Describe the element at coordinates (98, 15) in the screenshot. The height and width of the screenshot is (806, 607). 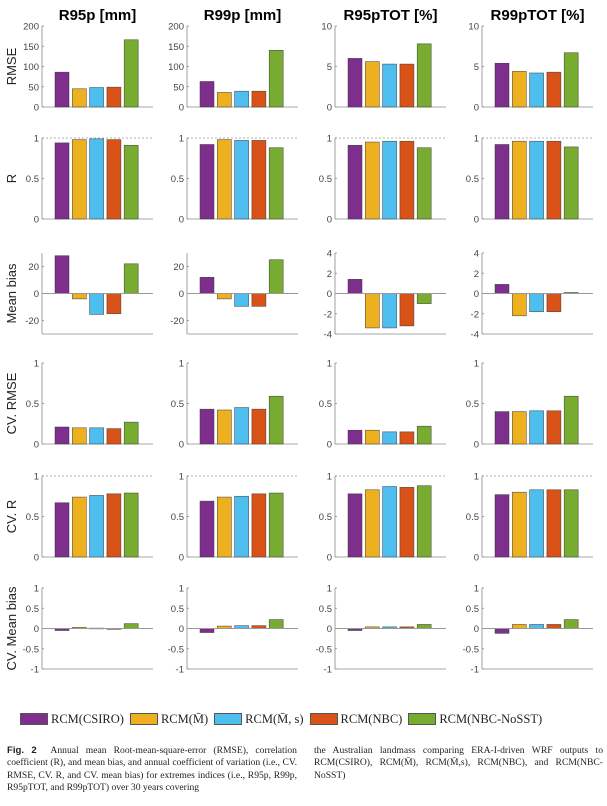
I see `column-title: R95p [mm]` at that location.